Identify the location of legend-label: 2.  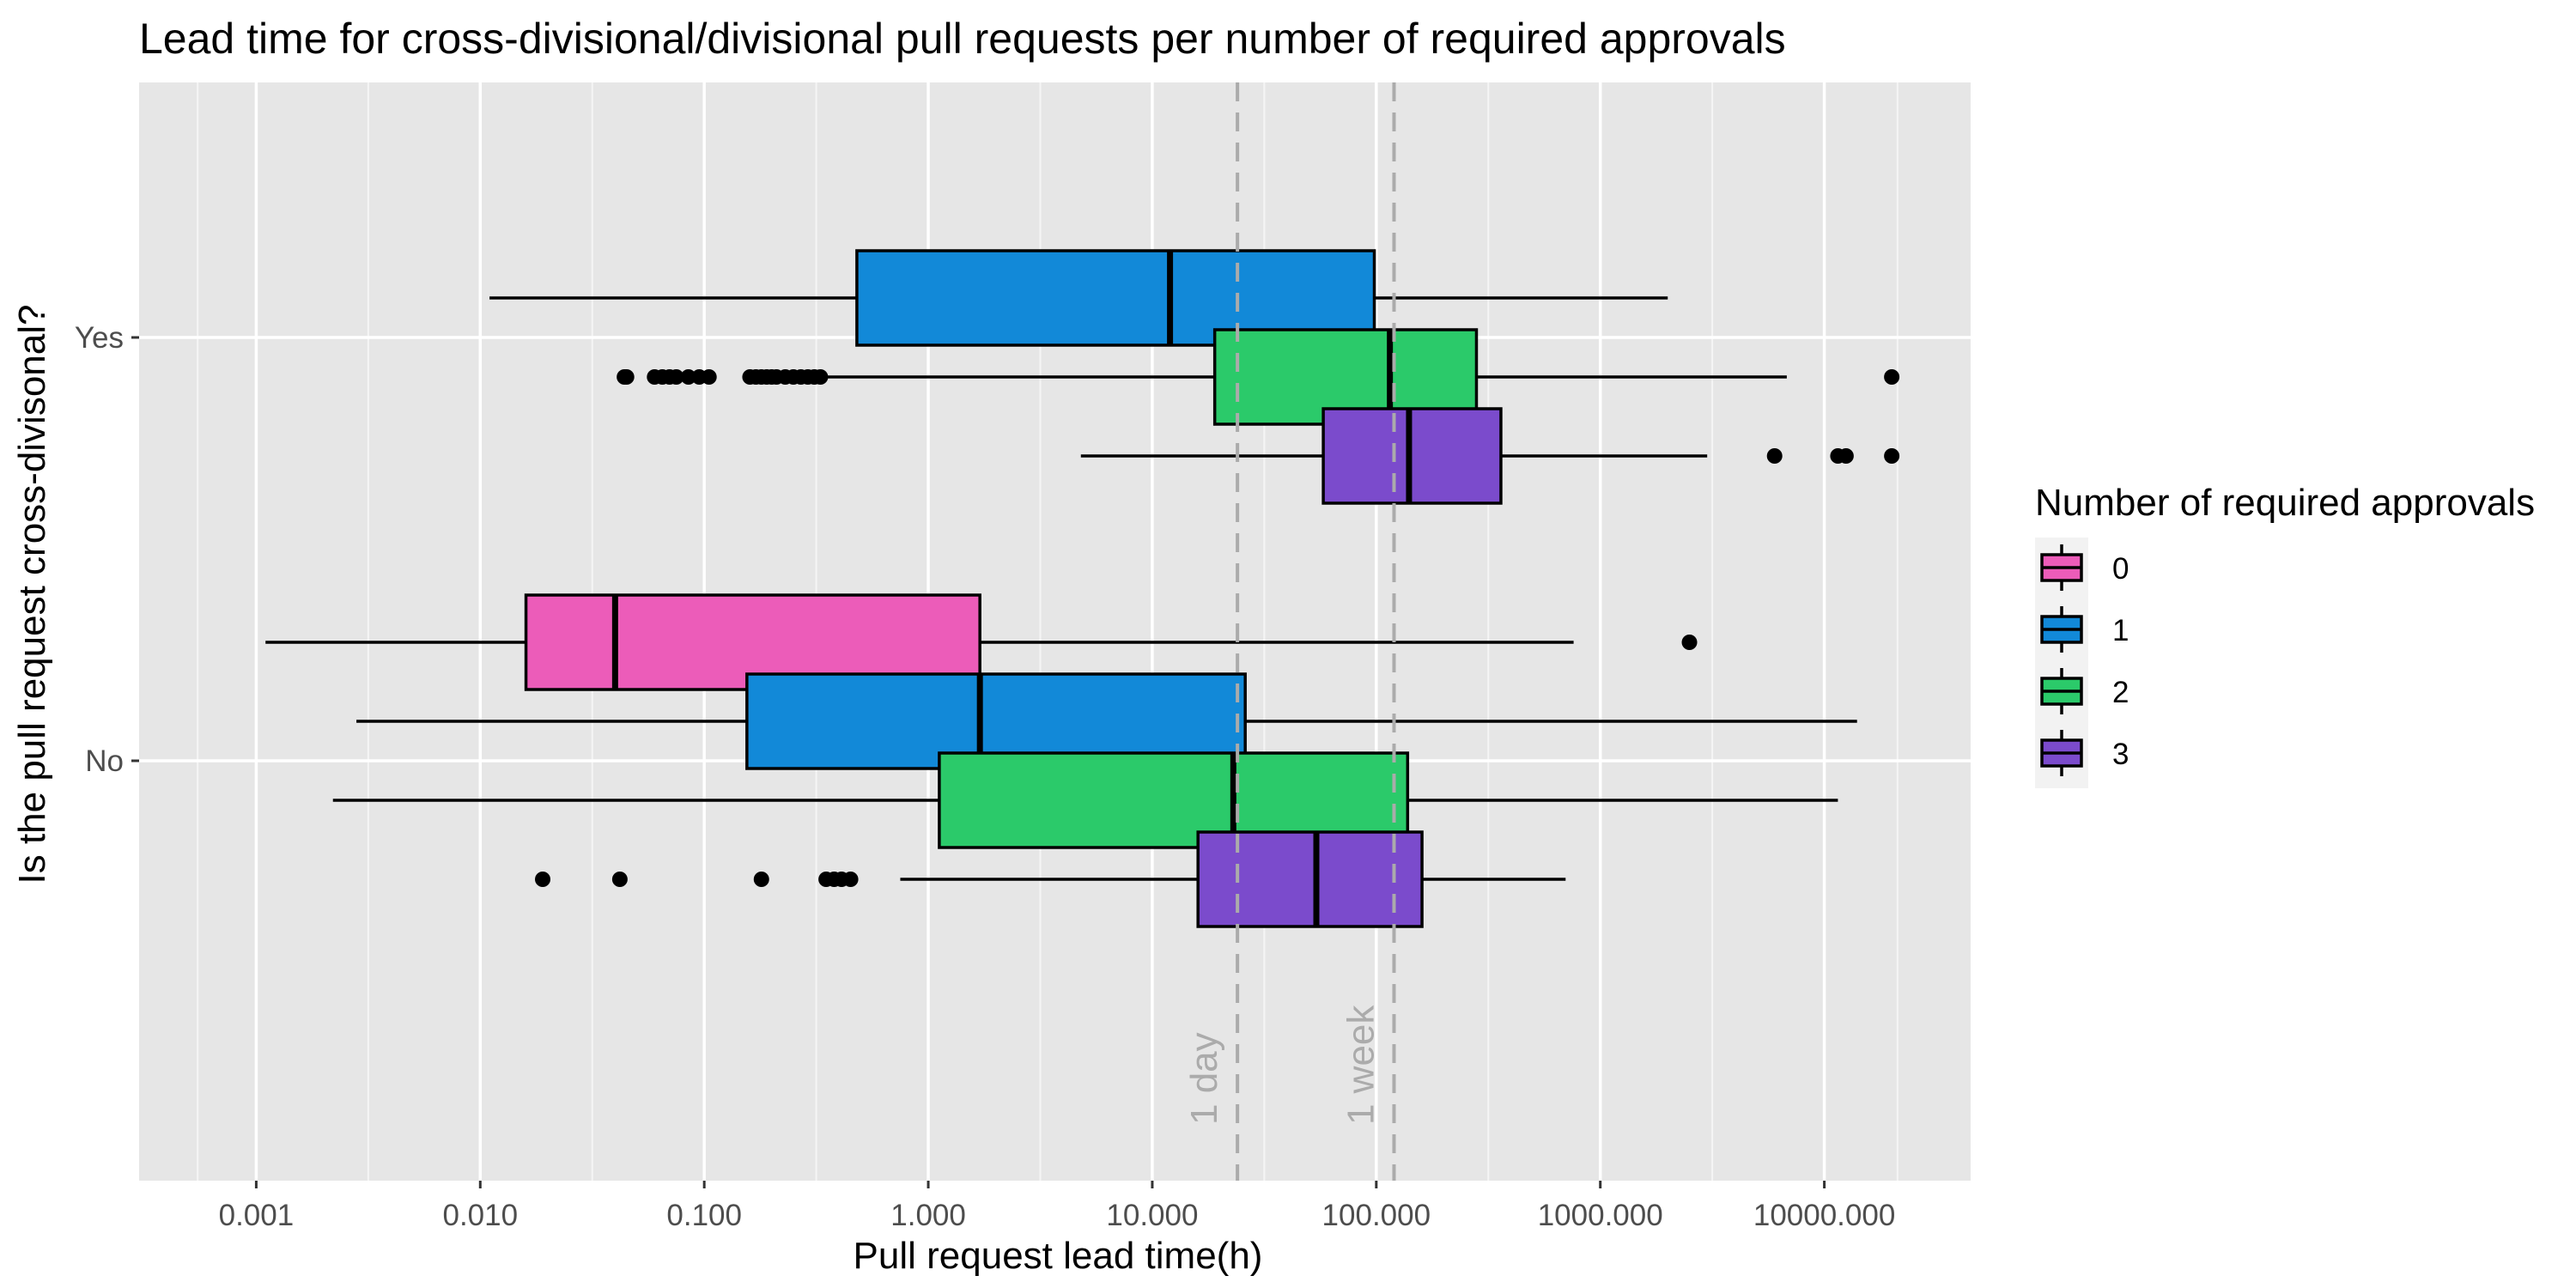
(2120, 693).